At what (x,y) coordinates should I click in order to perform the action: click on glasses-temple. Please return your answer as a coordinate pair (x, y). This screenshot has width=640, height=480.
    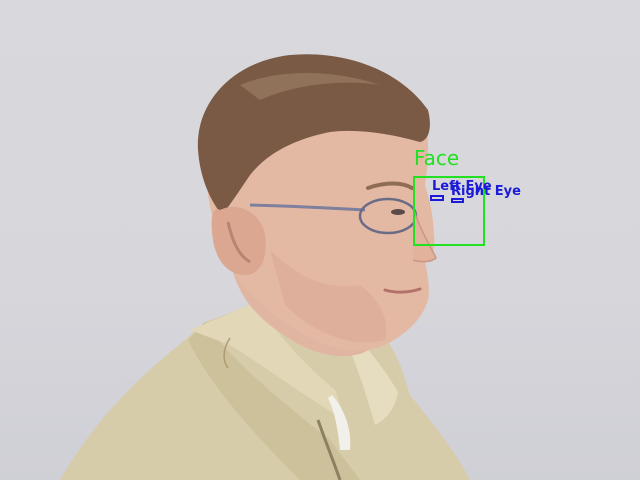
    Looking at the image, I should click on (307, 207).